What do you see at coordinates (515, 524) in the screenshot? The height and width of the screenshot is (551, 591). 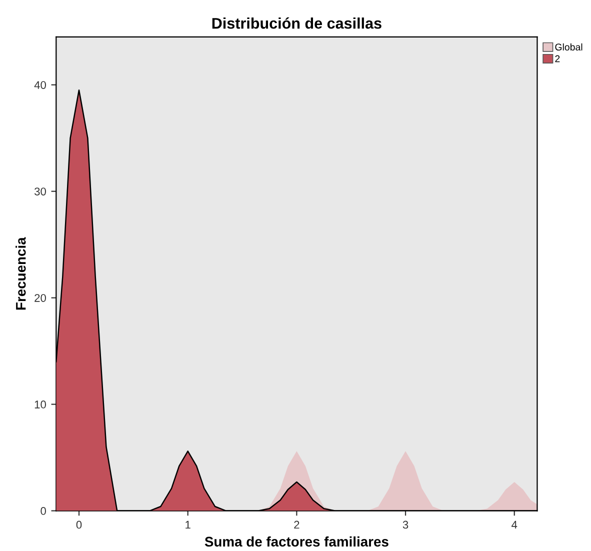 I see `x-tick-label: 4` at bounding box center [515, 524].